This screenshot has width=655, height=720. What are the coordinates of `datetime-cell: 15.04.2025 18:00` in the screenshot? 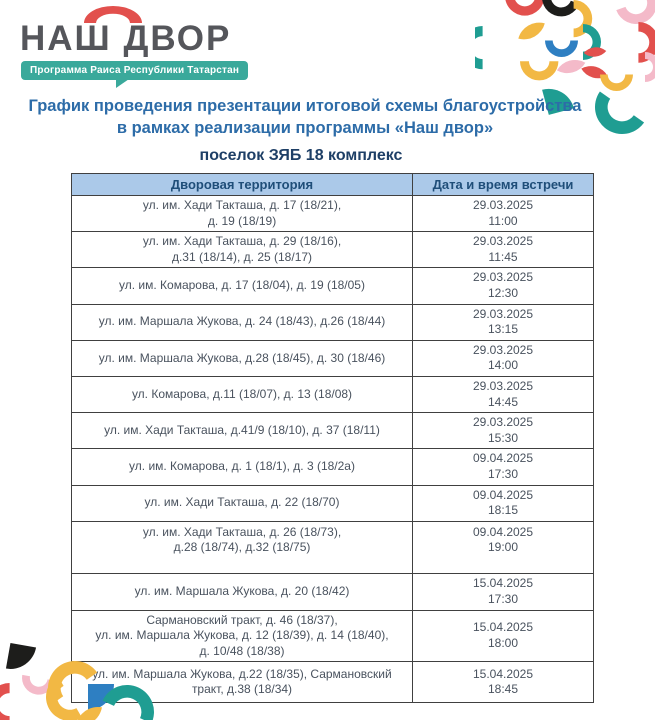 It's located at (503, 636).